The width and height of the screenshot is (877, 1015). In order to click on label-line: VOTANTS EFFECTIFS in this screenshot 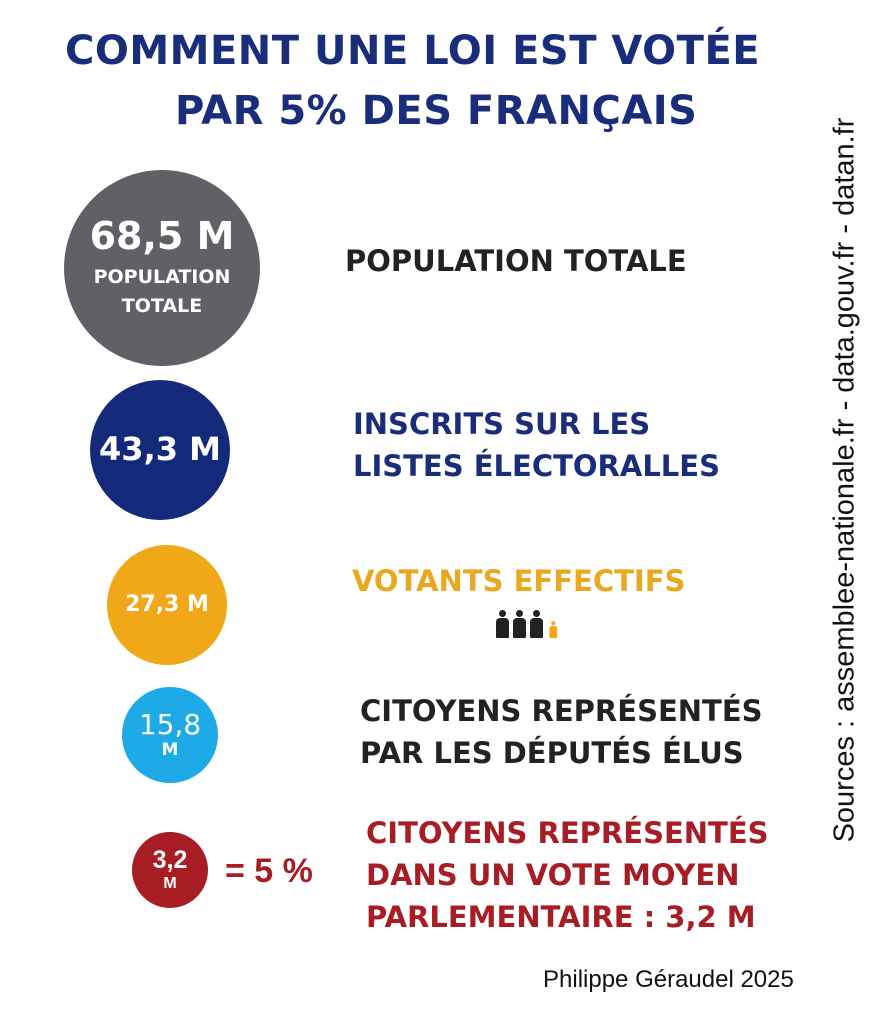, I will do `click(519, 581)`.